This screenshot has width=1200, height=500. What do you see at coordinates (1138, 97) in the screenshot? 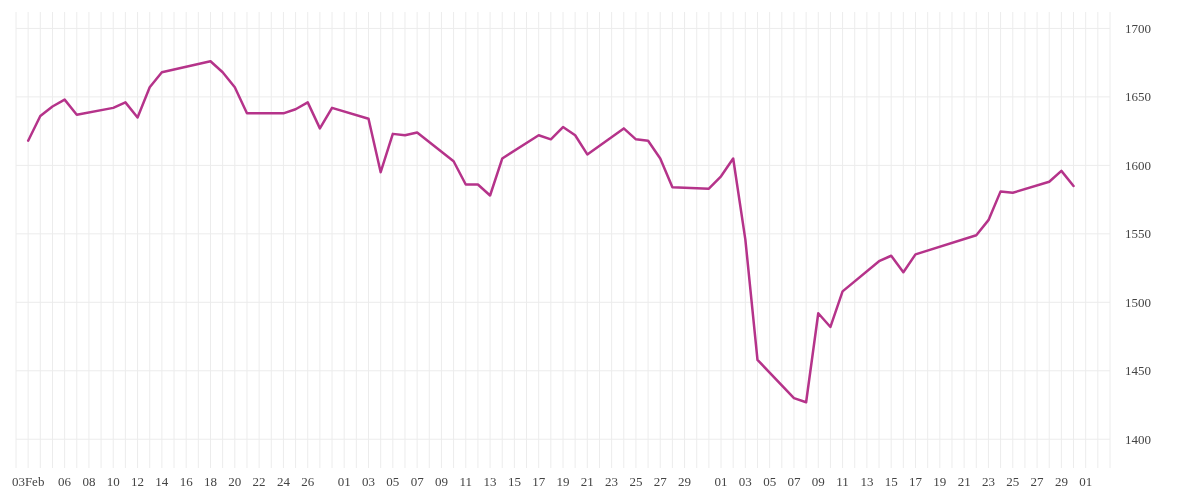
I see `y-tick-label: 1650` at bounding box center [1138, 97].